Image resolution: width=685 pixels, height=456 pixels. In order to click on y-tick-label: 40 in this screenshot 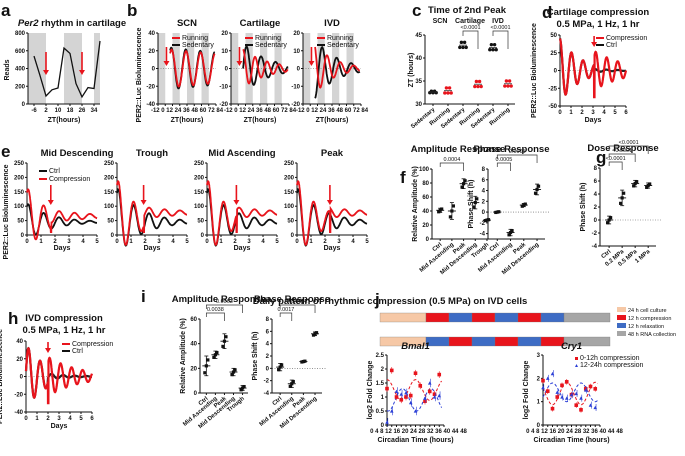, I will do `click(418, 59)`.